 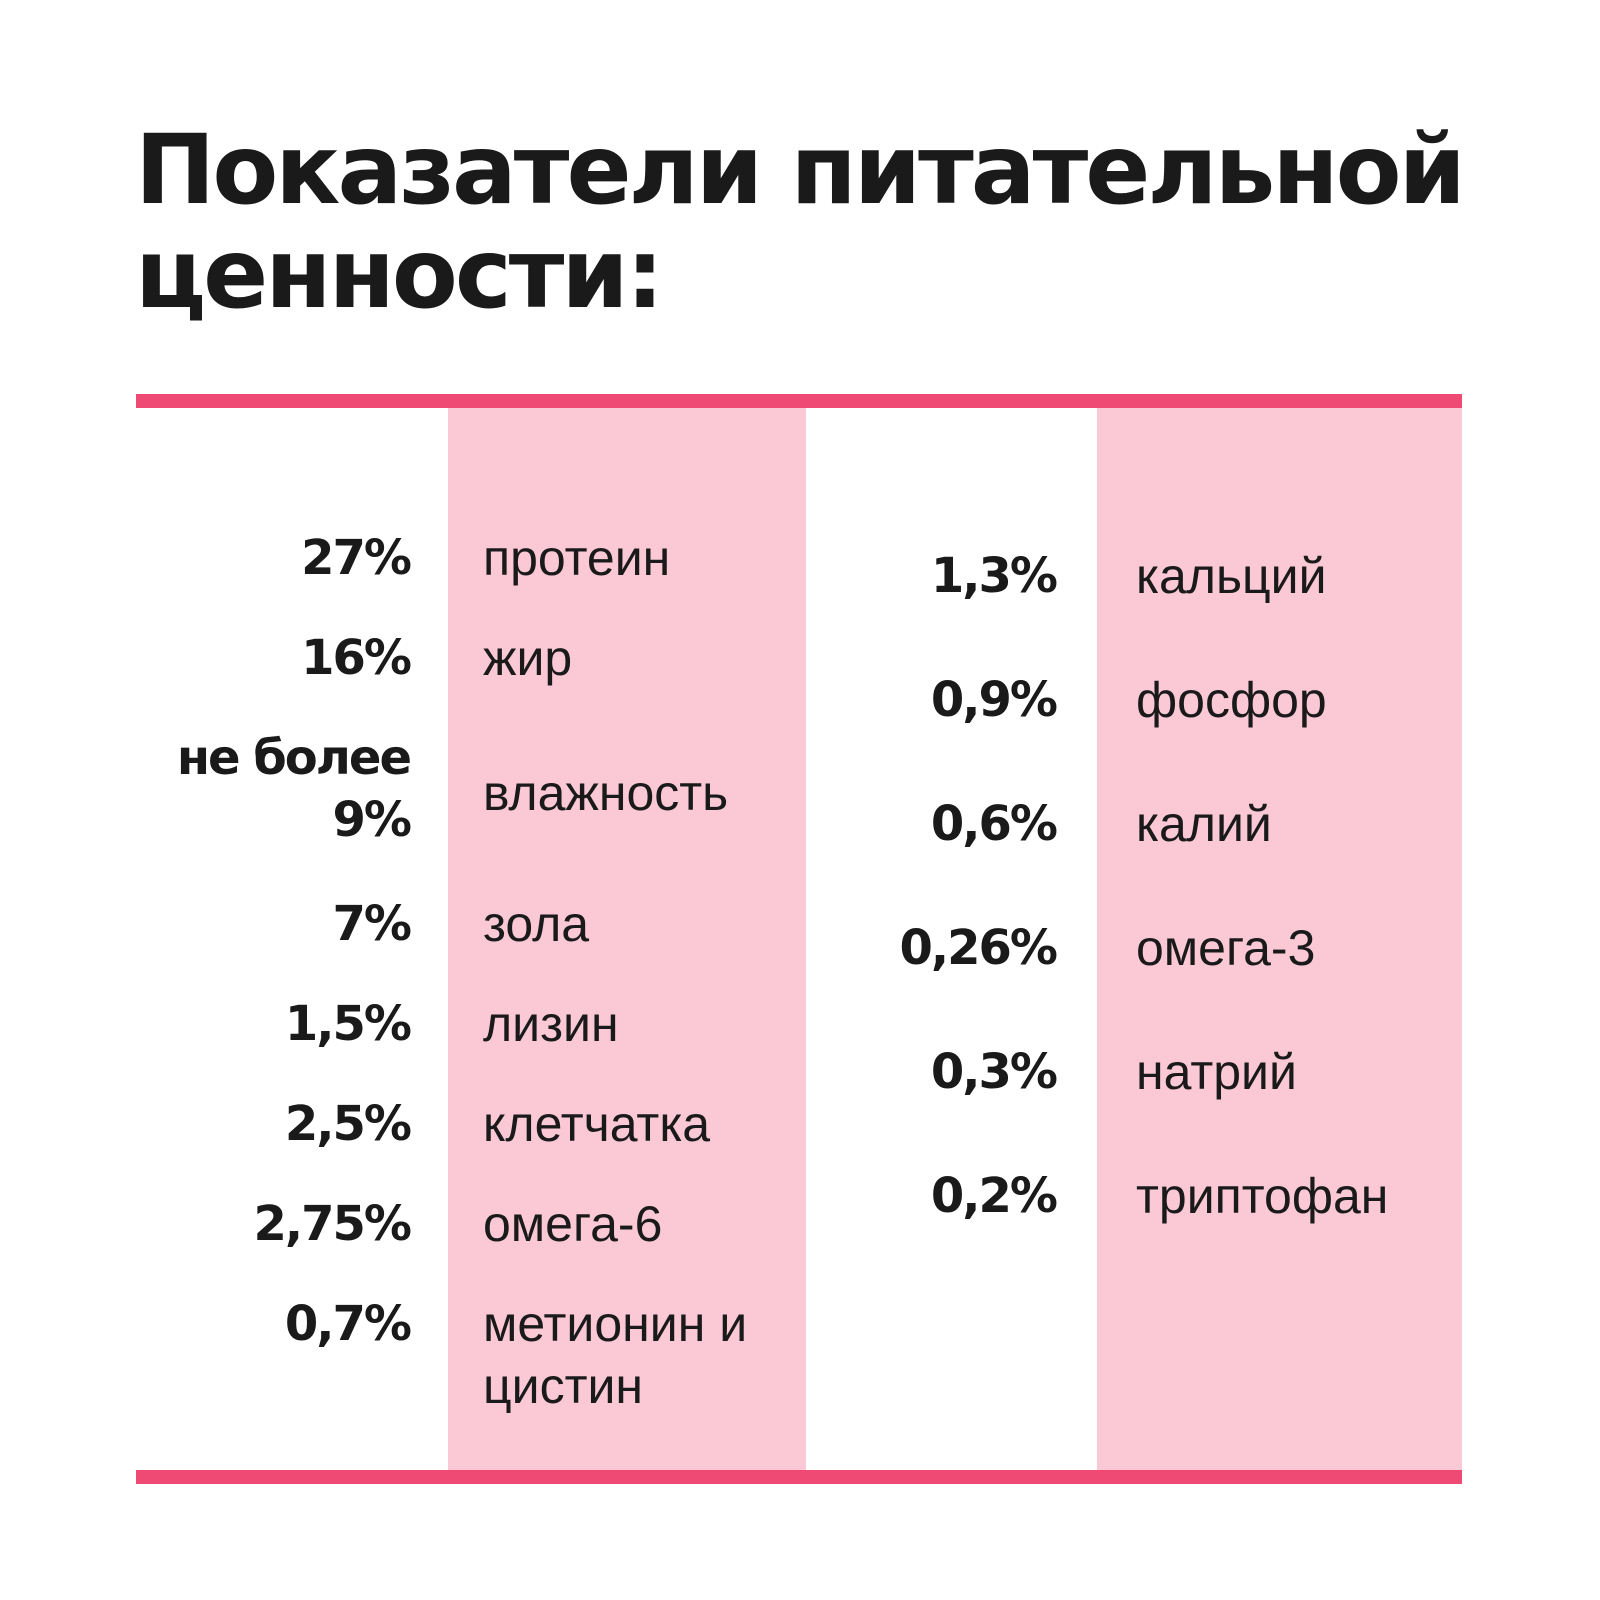 What do you see at coordinates (356, 558) in the screenshot?
I see `nutrient-value: 27%` at bounding box center [356, 558].